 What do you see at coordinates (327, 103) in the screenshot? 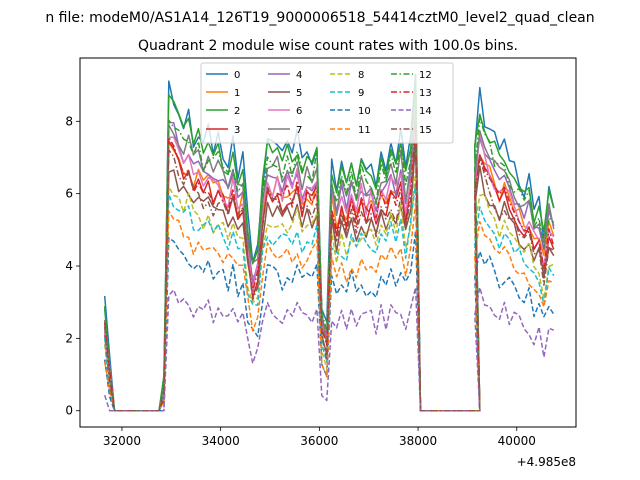
I see `legend-frame` at bounding box center [327, 103].